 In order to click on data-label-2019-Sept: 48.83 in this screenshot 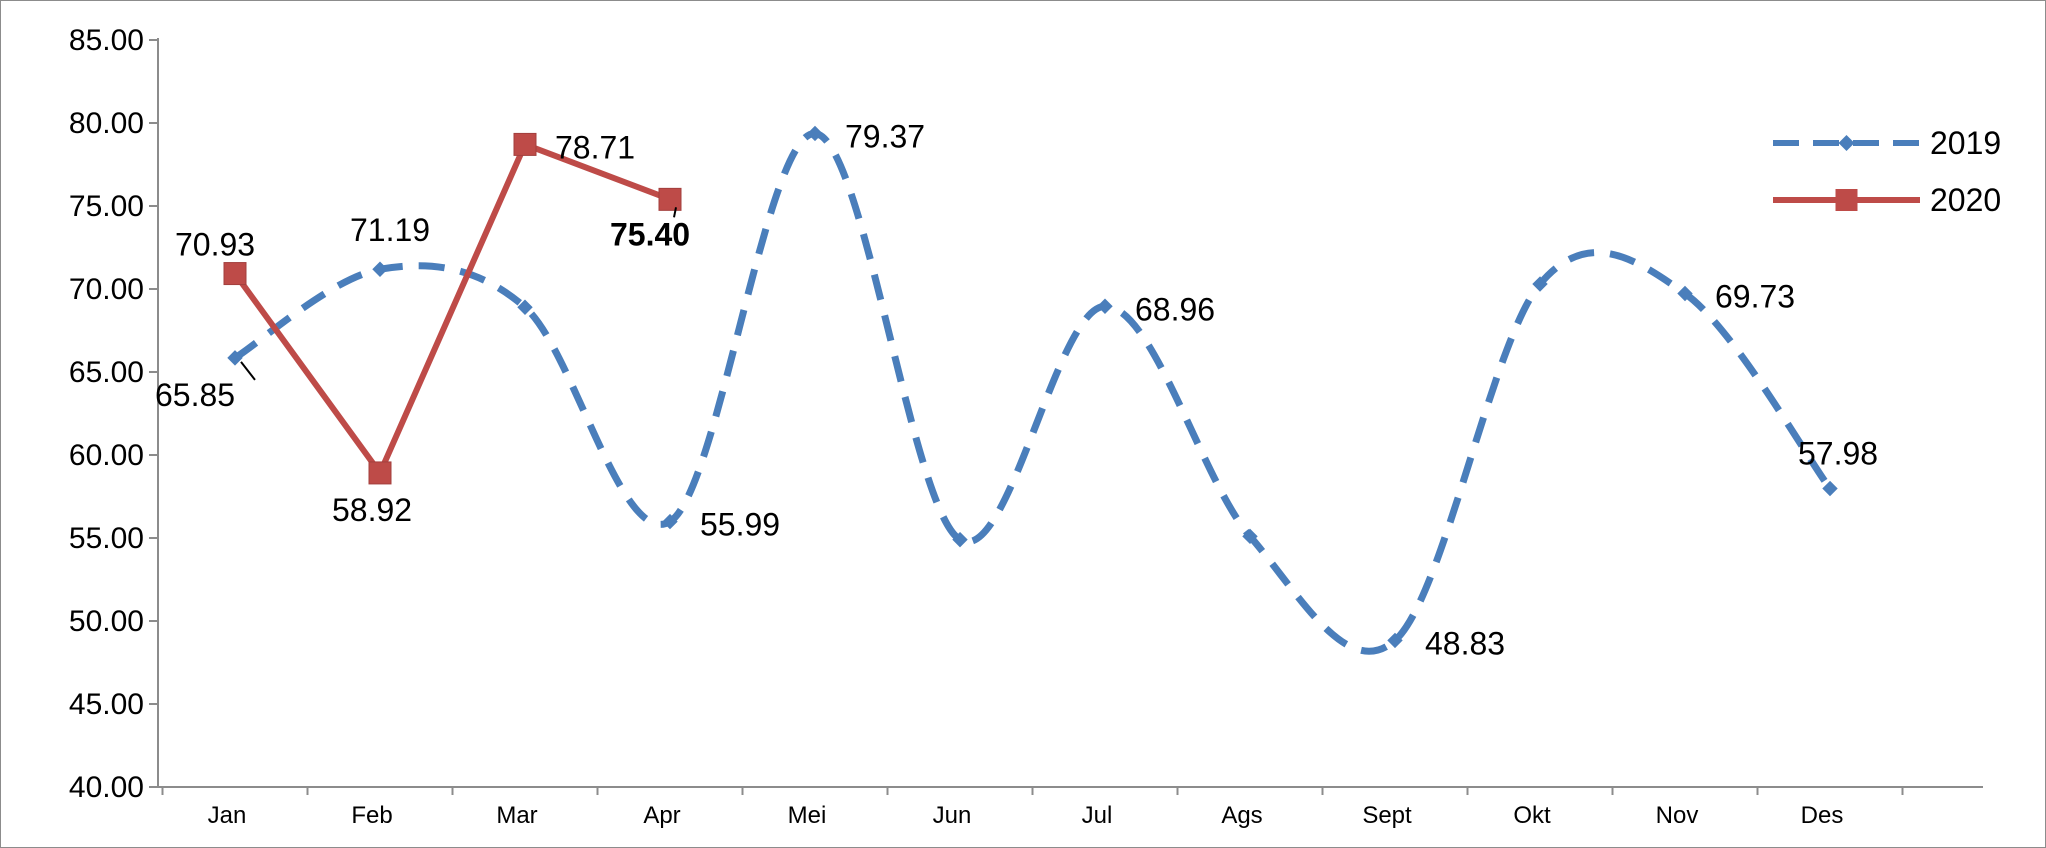, I will do `click(1465, 643)`.